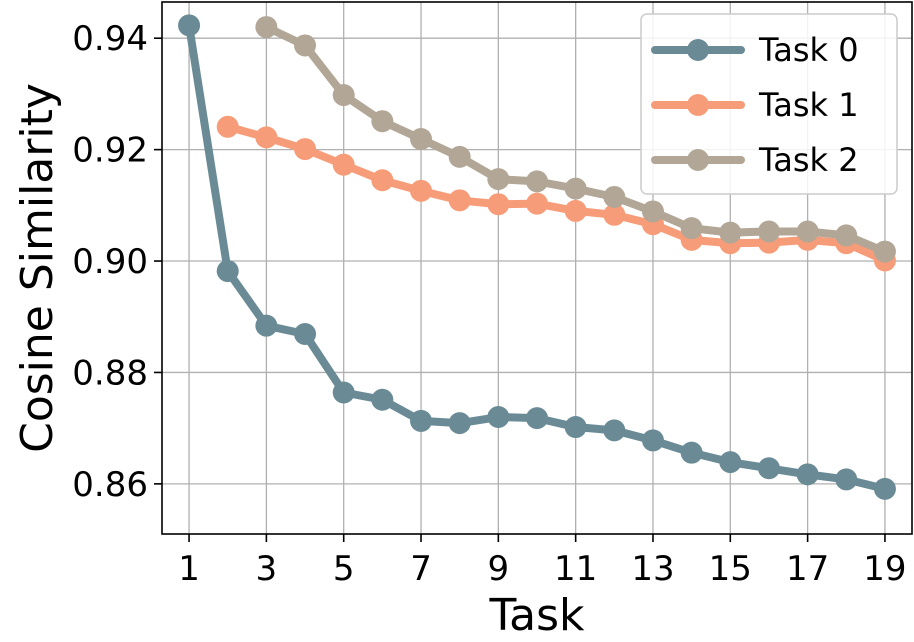  What do you see at coordinates (755, 105) in the screenshot?
I see `legend-item: Task 1` at bounding box center [755, 105].